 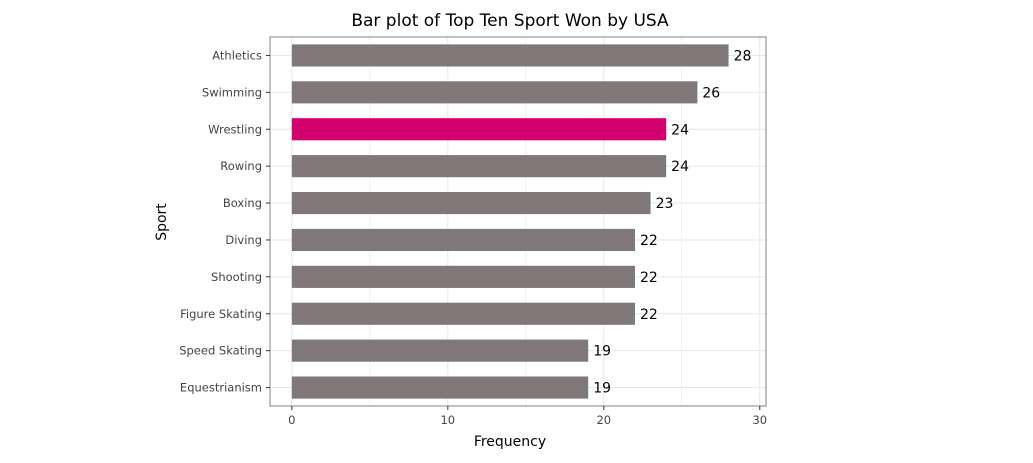 I want to click on bar-equestrianism, so click(x=440, y=387).